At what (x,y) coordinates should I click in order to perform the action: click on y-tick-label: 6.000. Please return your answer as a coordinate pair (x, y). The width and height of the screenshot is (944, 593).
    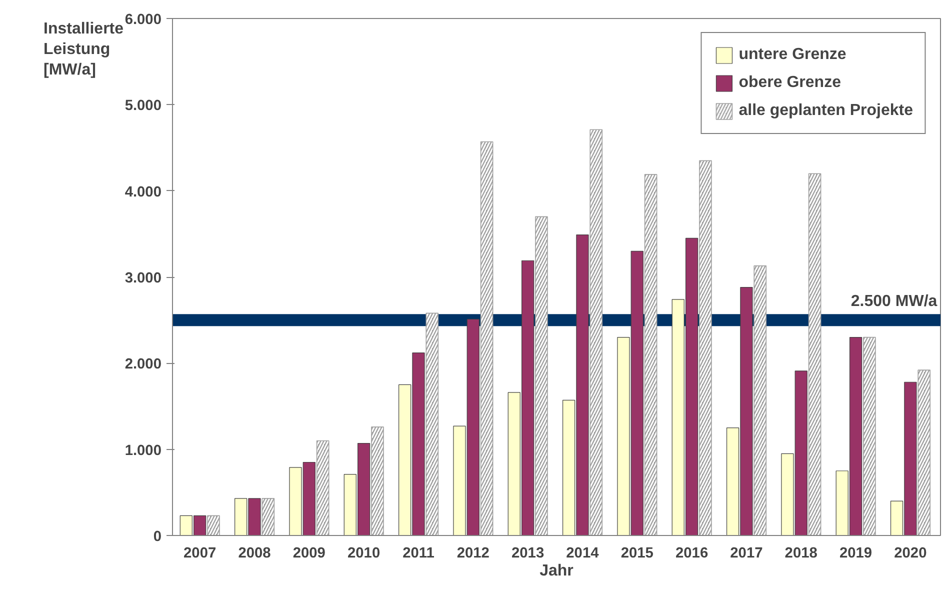
    Looking at the image, I should click on (143, 20).